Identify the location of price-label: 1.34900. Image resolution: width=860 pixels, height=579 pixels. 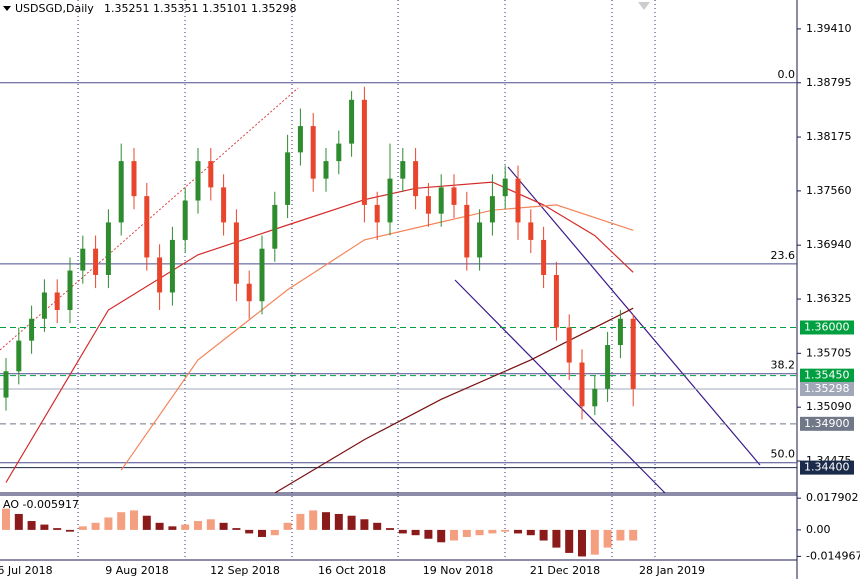
(827, 423).